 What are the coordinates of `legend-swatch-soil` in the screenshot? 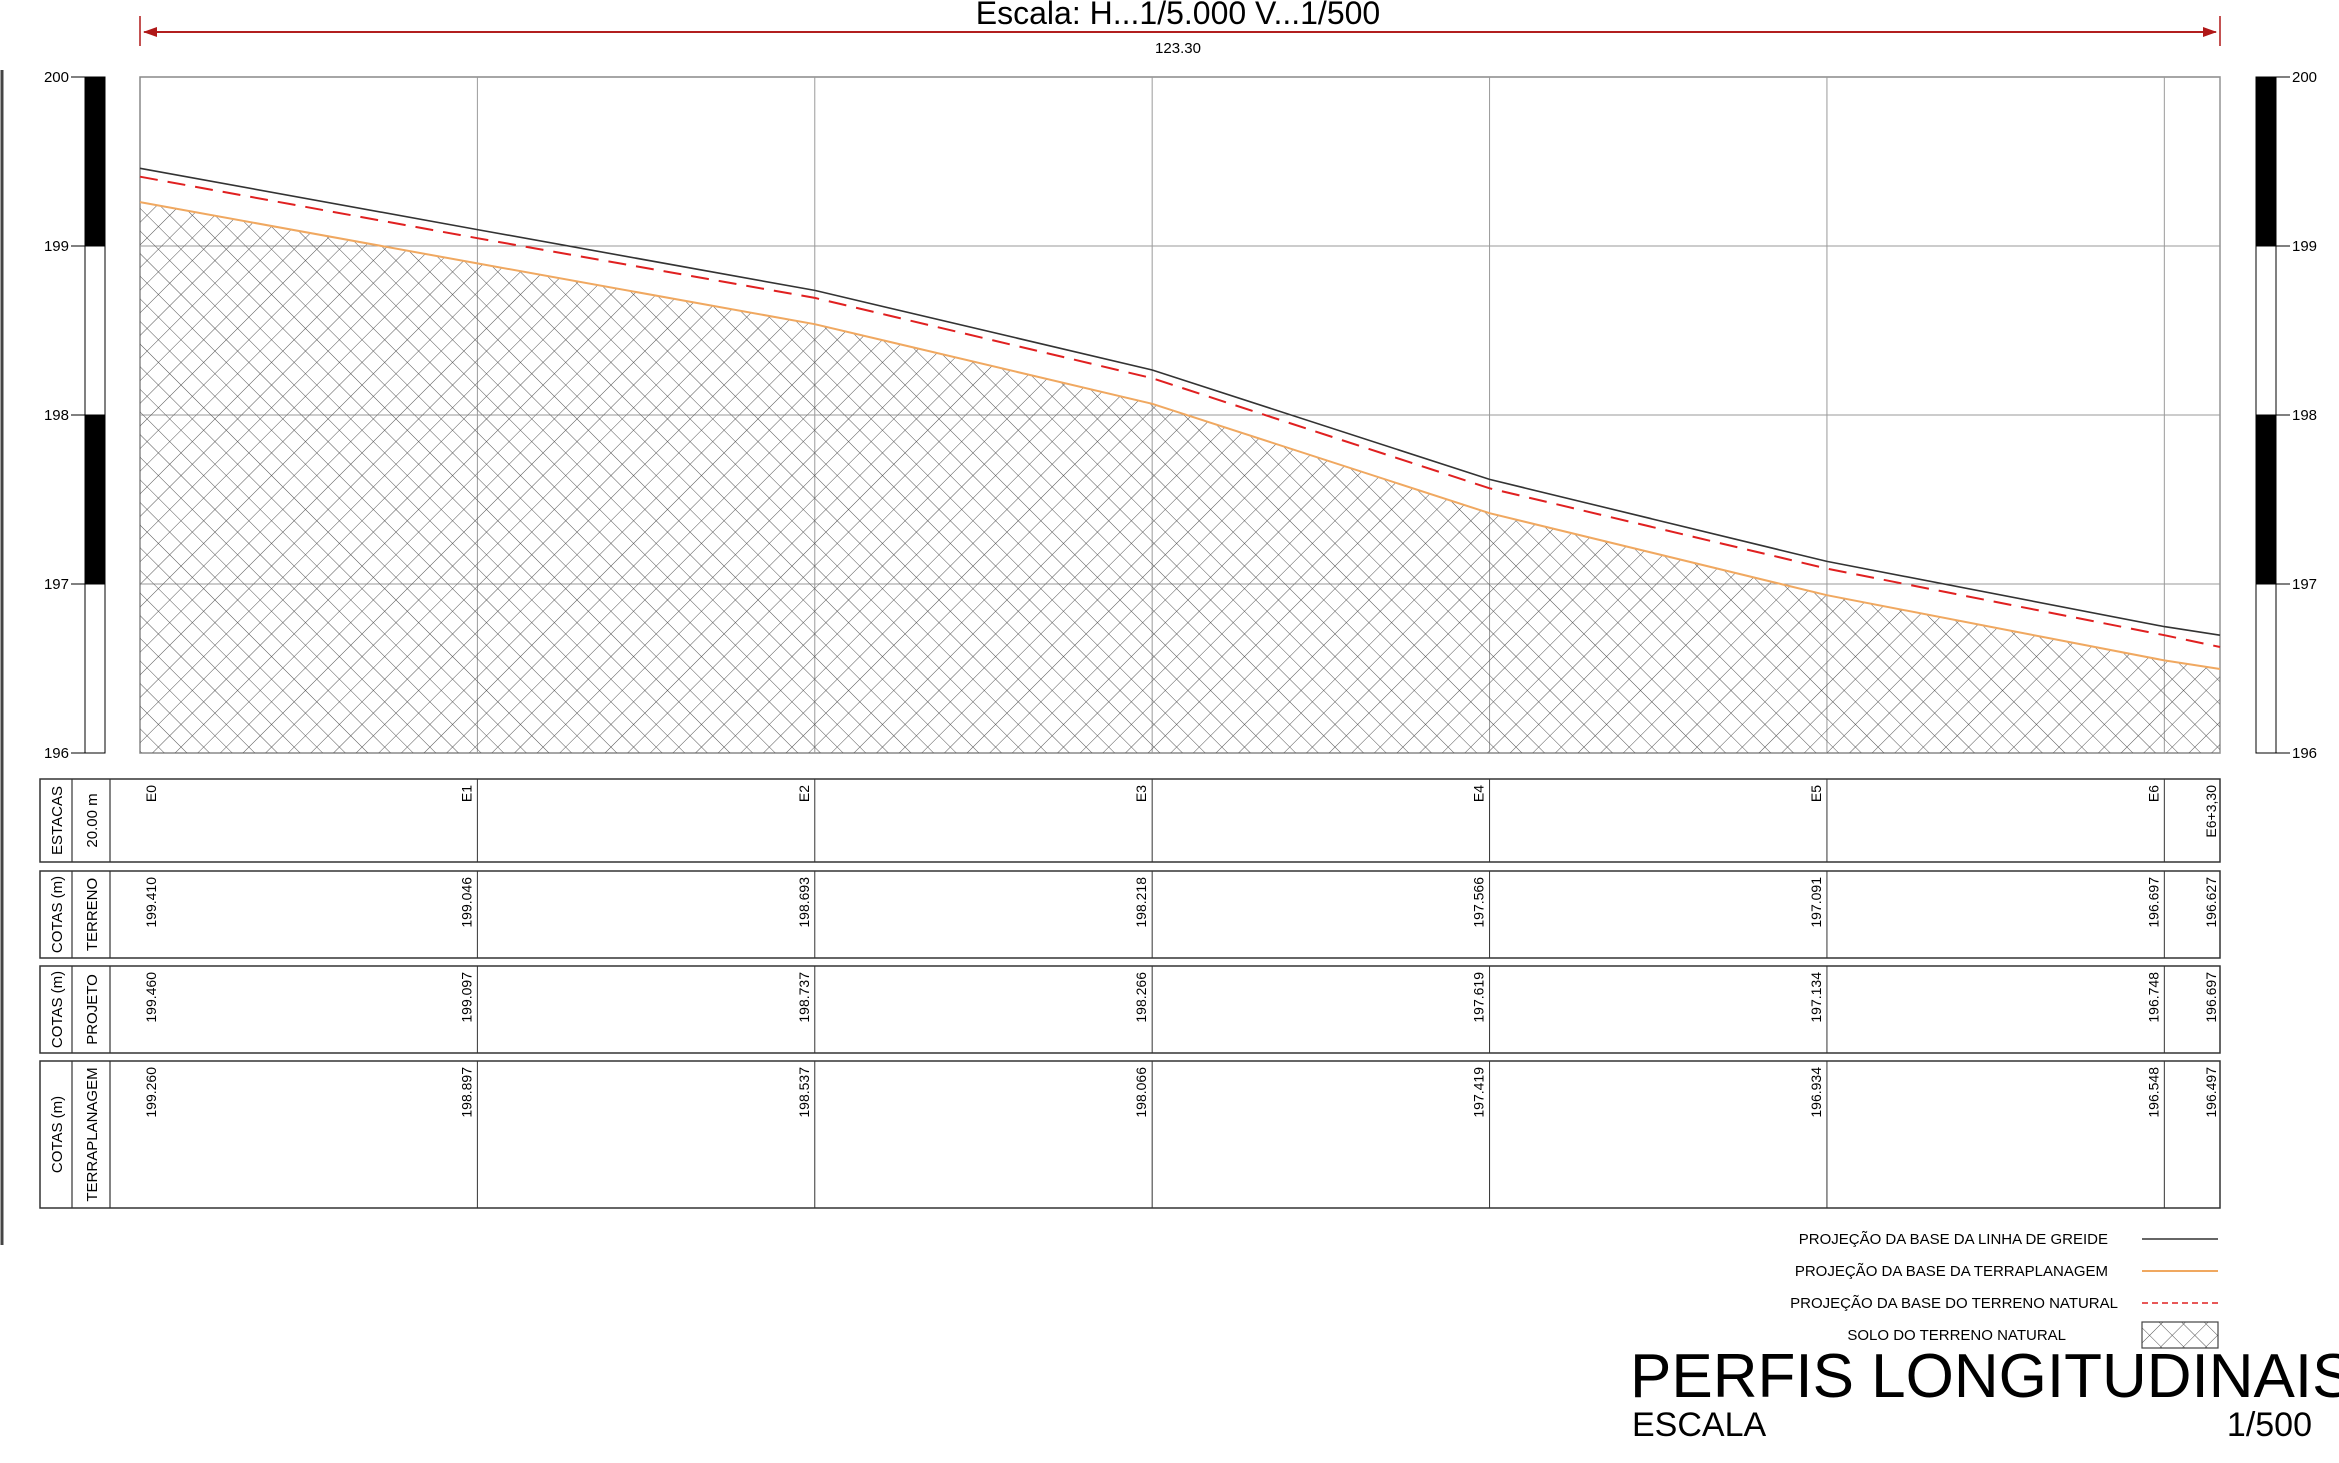 It's located at (2180, 1335).